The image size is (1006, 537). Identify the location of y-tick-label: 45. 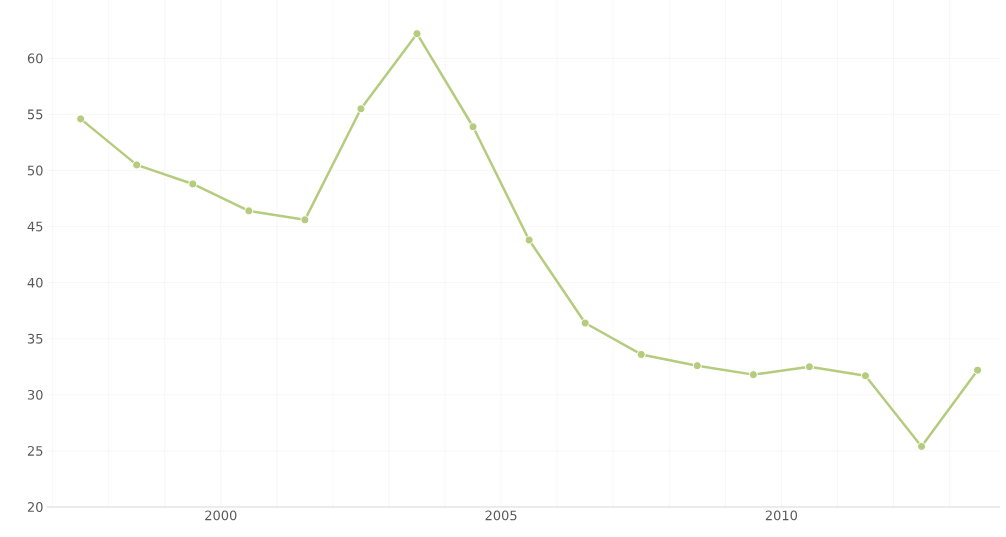
(35, 226).